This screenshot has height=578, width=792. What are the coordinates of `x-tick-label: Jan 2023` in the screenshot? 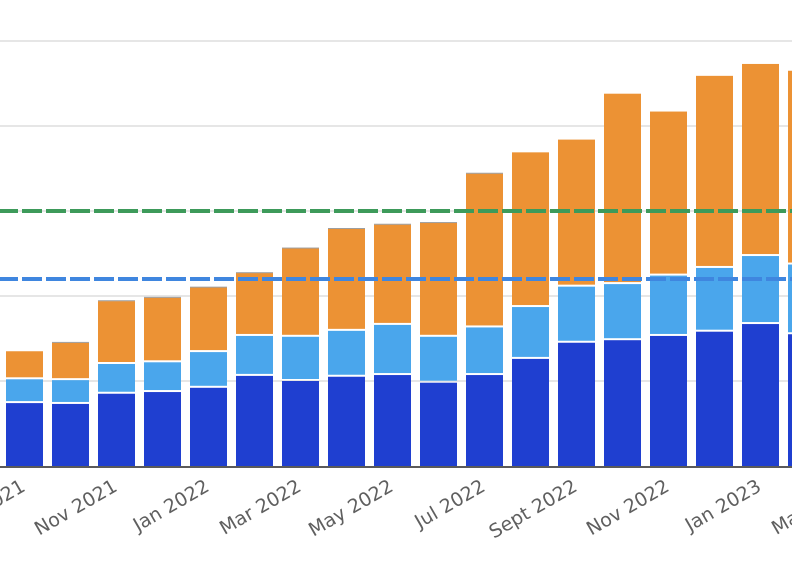 It's located at (723, 505).